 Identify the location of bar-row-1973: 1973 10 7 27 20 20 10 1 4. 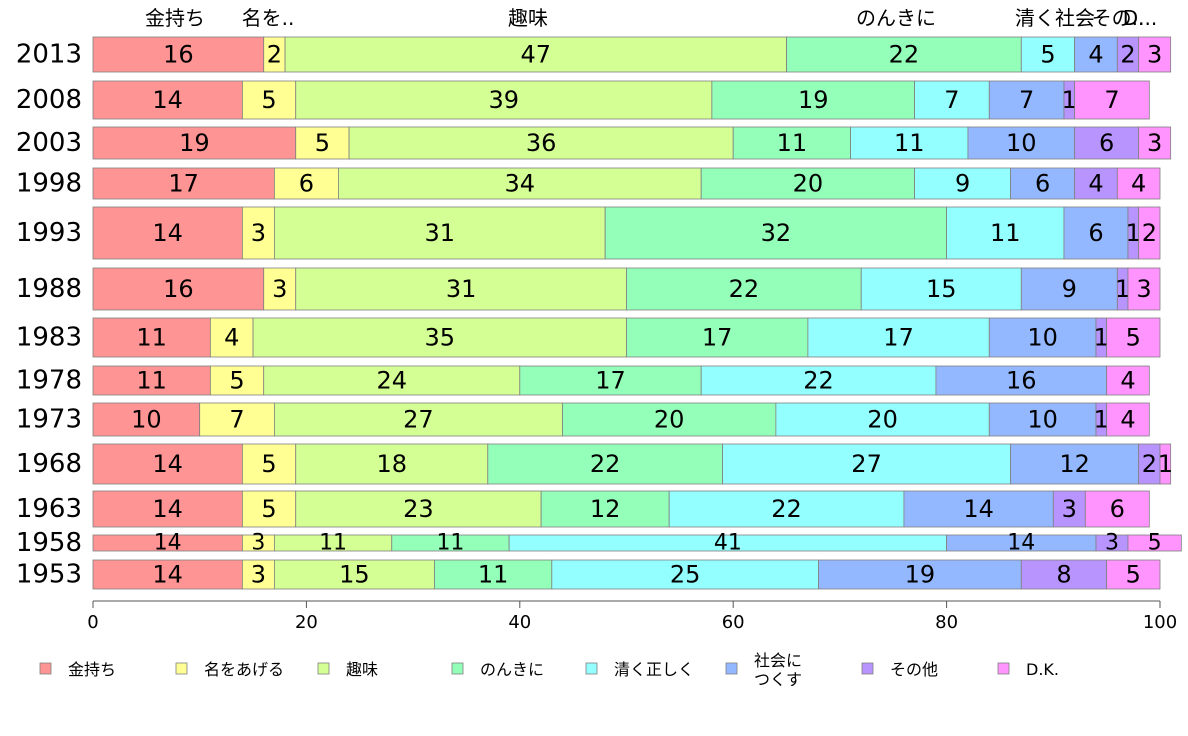
(583, 419).